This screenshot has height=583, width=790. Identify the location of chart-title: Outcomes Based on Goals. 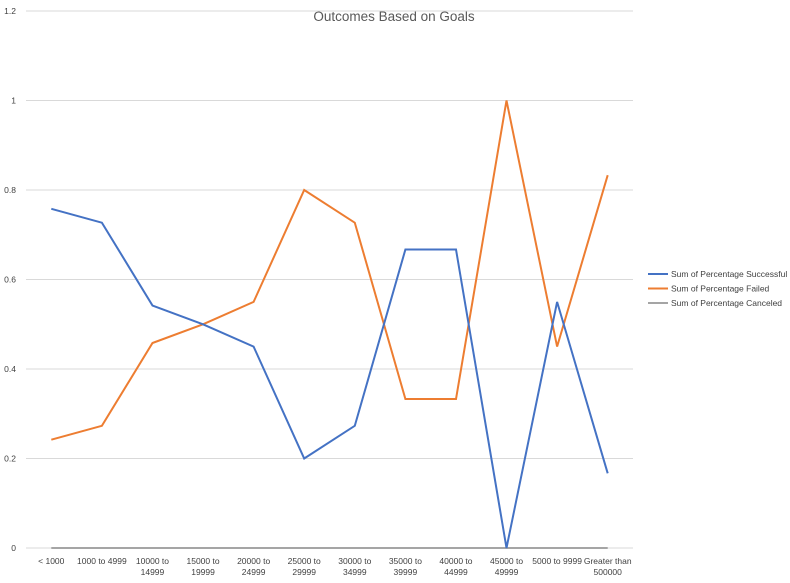
(394, 16).